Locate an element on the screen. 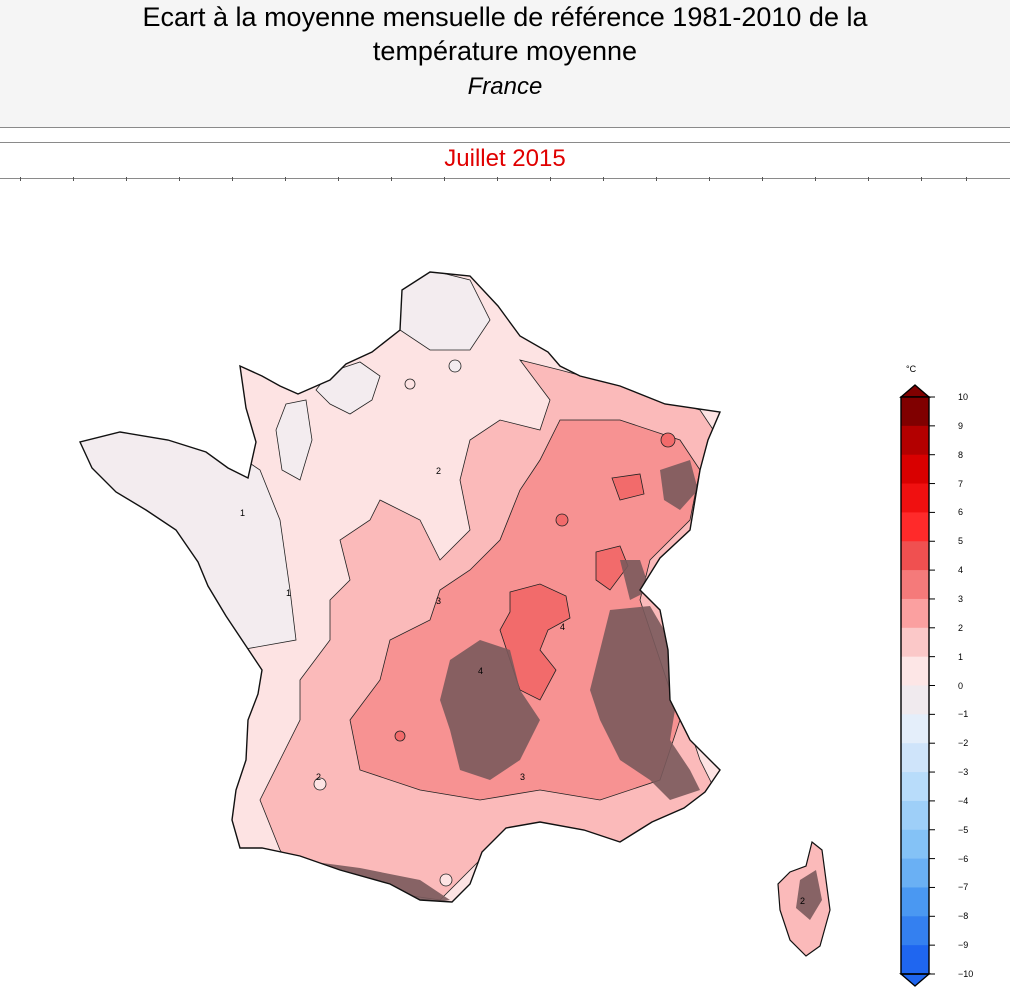 This screenshot has height=994, width=1010. zone-0-1-cotentin is located at coordinates (294, 440).